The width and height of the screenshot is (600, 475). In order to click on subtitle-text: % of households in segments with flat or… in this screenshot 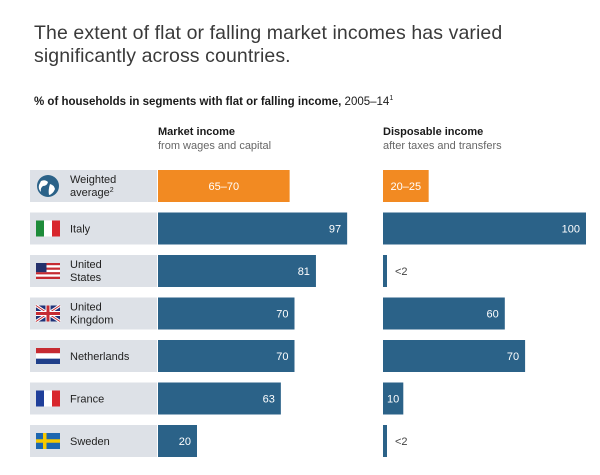, I will do `click(188, 101)`.